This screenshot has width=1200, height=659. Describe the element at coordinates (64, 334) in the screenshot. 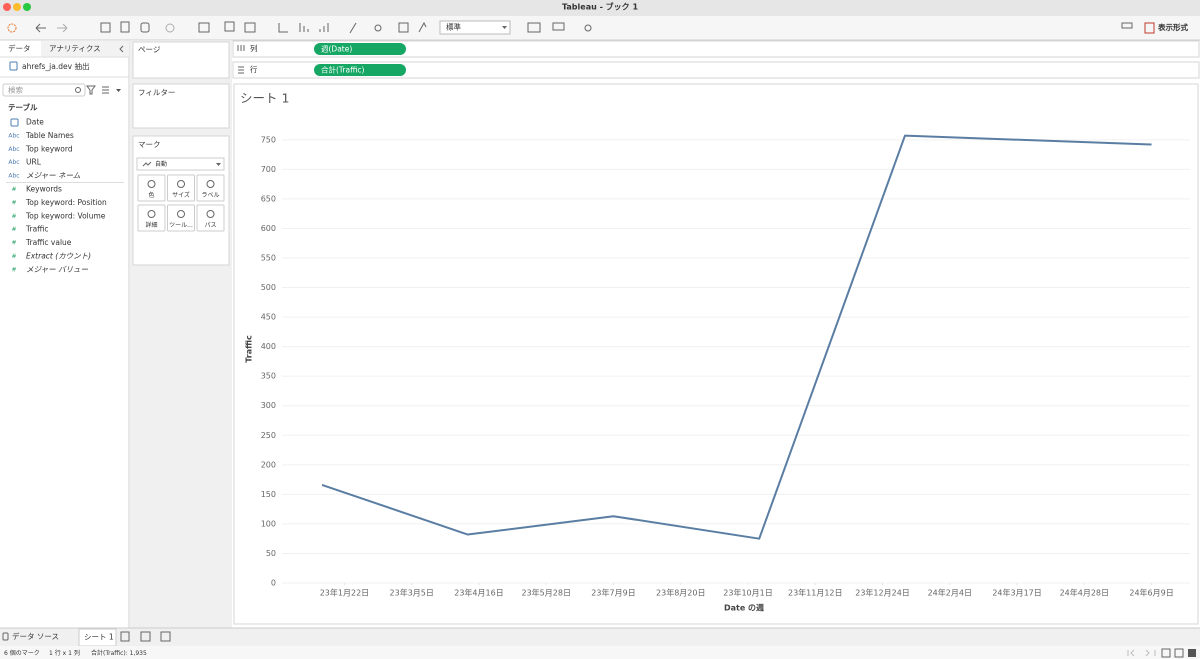

I see `data-pane` at that location.